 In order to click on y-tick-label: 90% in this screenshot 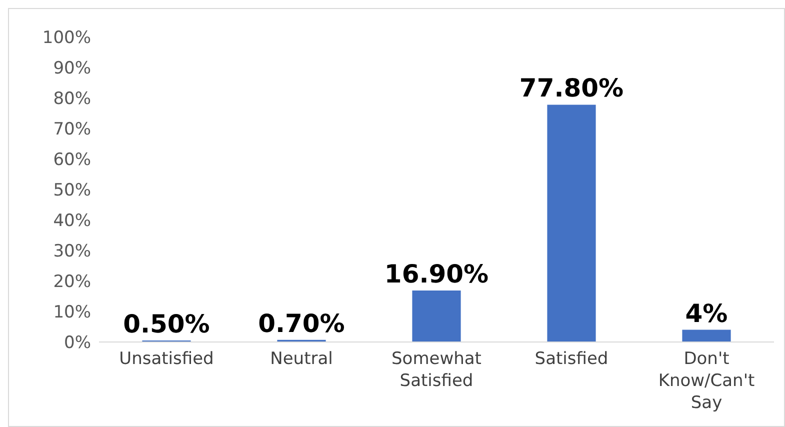, I will do `click(72, 68)`.